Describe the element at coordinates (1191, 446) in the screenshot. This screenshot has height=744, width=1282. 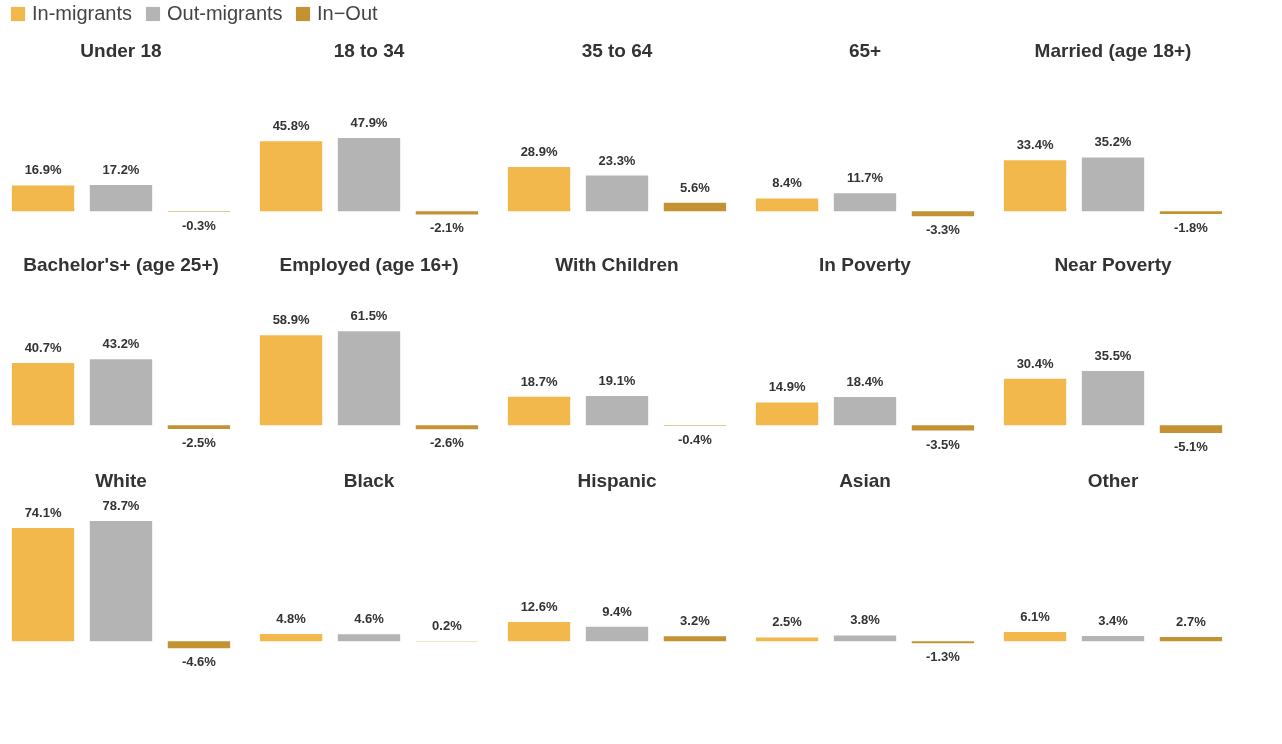
I see `data-label: -5.1%` at that location.